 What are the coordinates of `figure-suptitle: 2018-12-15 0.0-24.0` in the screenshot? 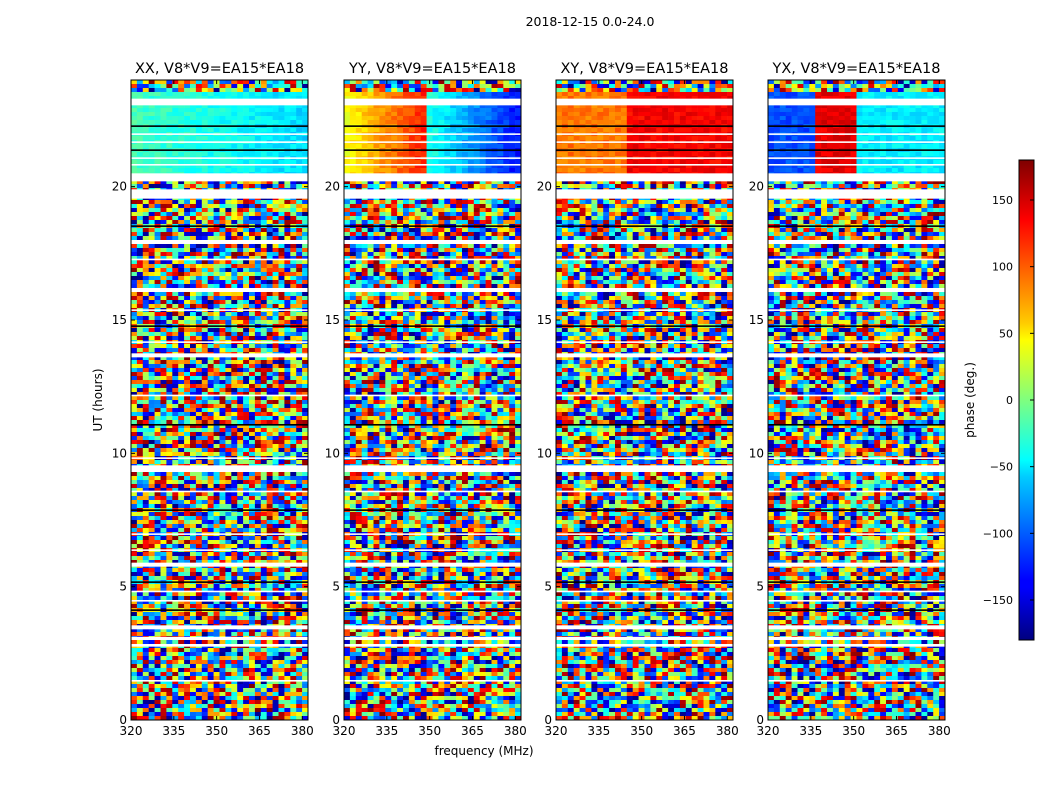 It's located at (590, 21).